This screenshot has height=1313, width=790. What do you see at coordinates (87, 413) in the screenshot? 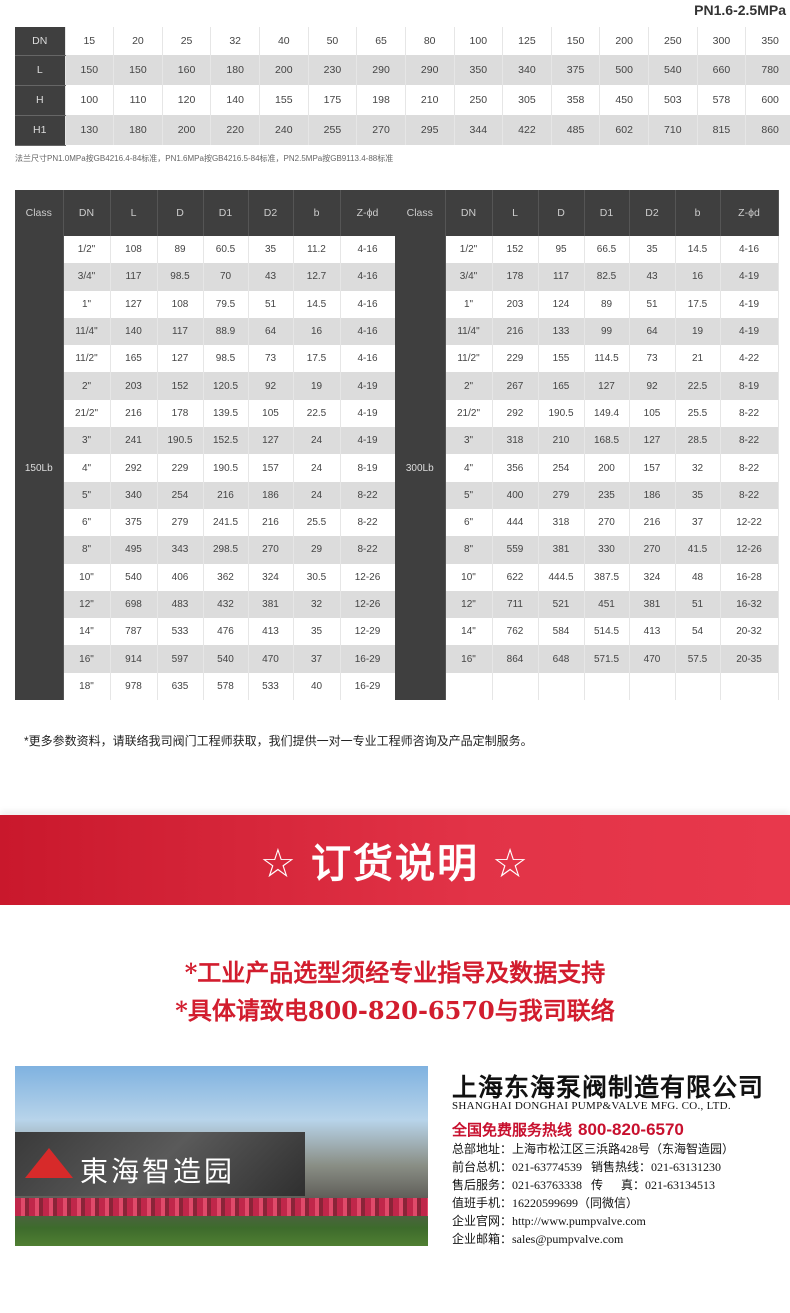
I see `table-cell: 21/2"` at bounding box center [87, 413].